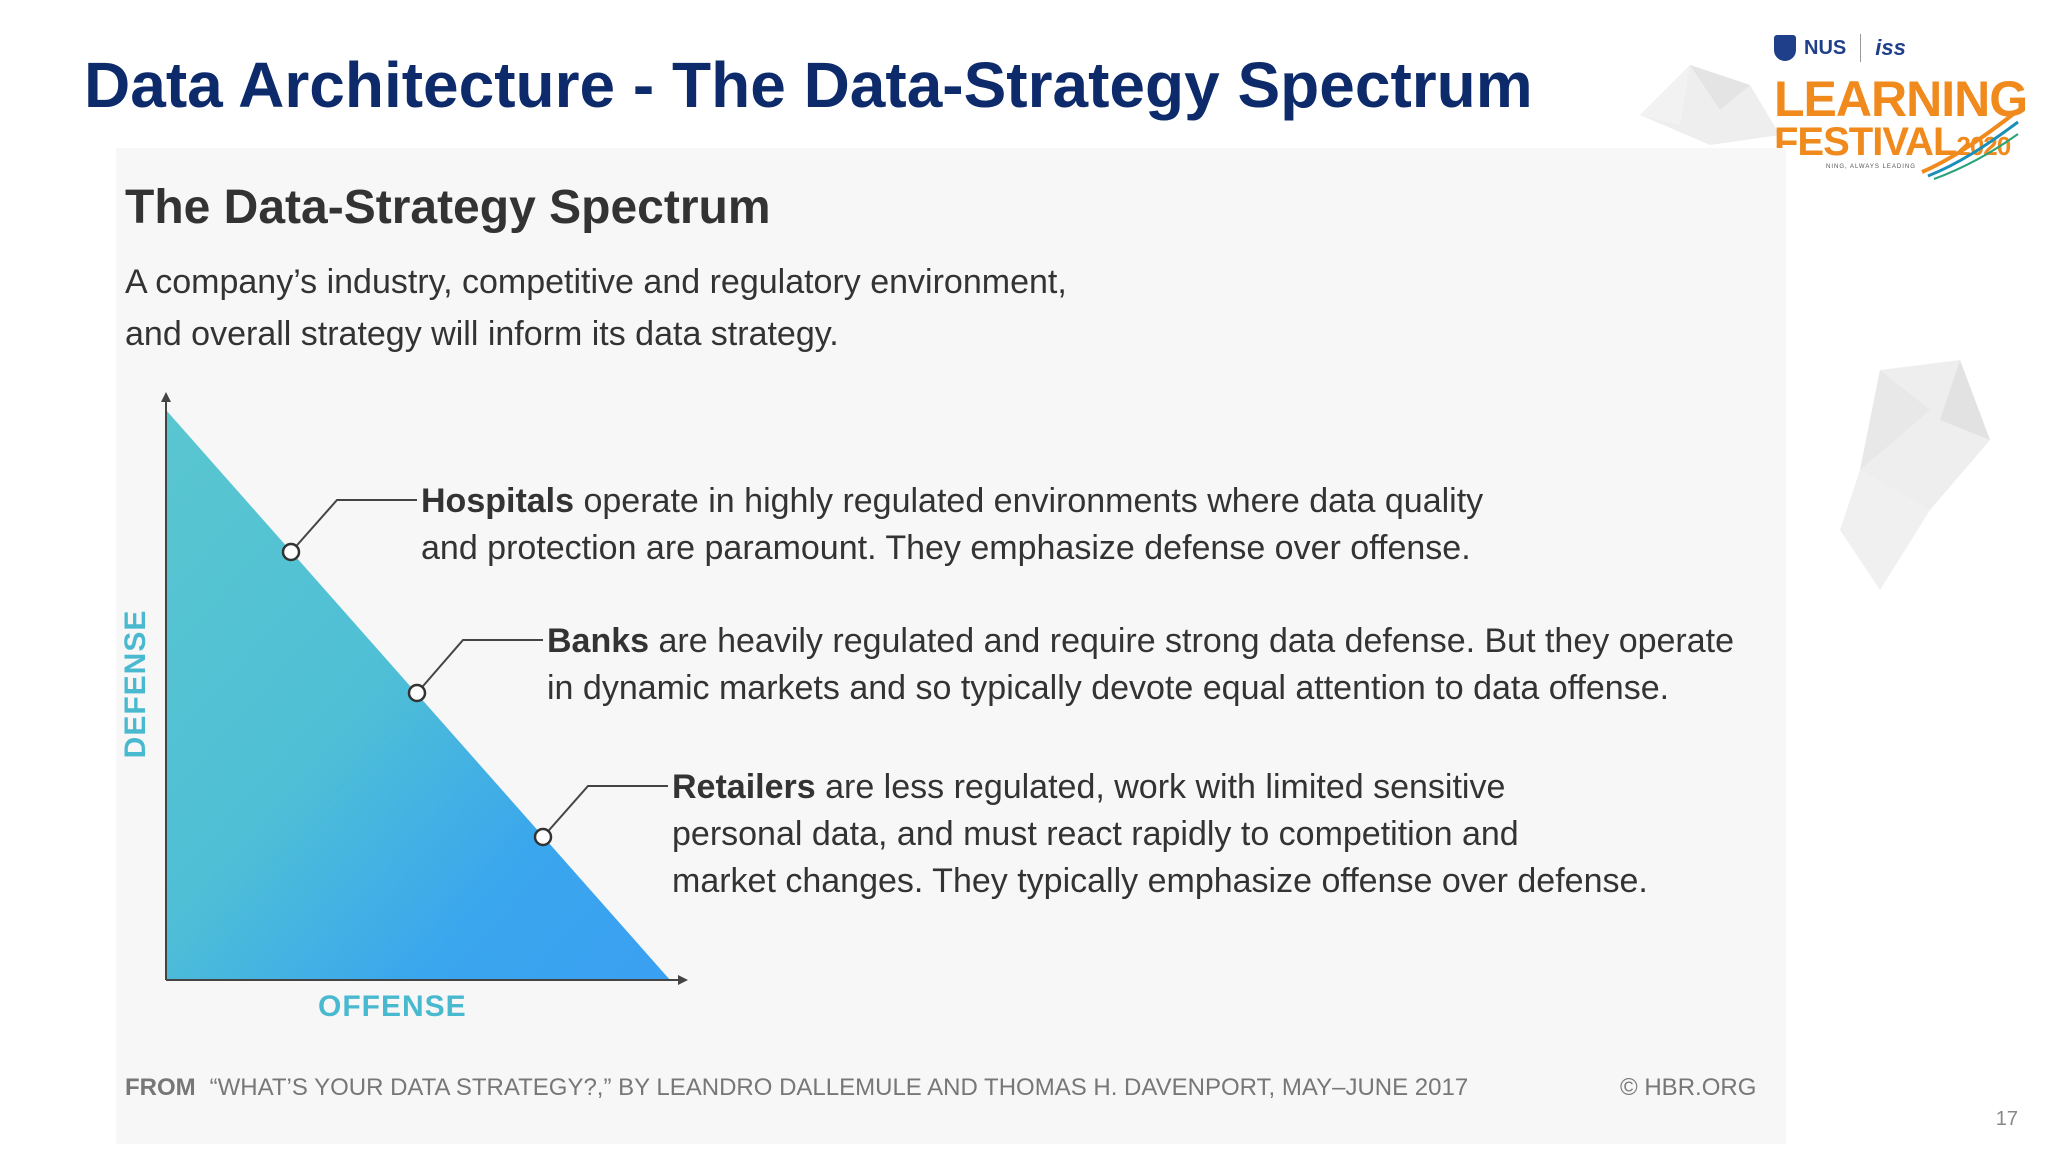 This screenshot has height=1152, width=2048. What do you see at coordinates (1785, 48) in the screenshot?
I see `nus-crest-icon` at bounding box center [1785, 48].